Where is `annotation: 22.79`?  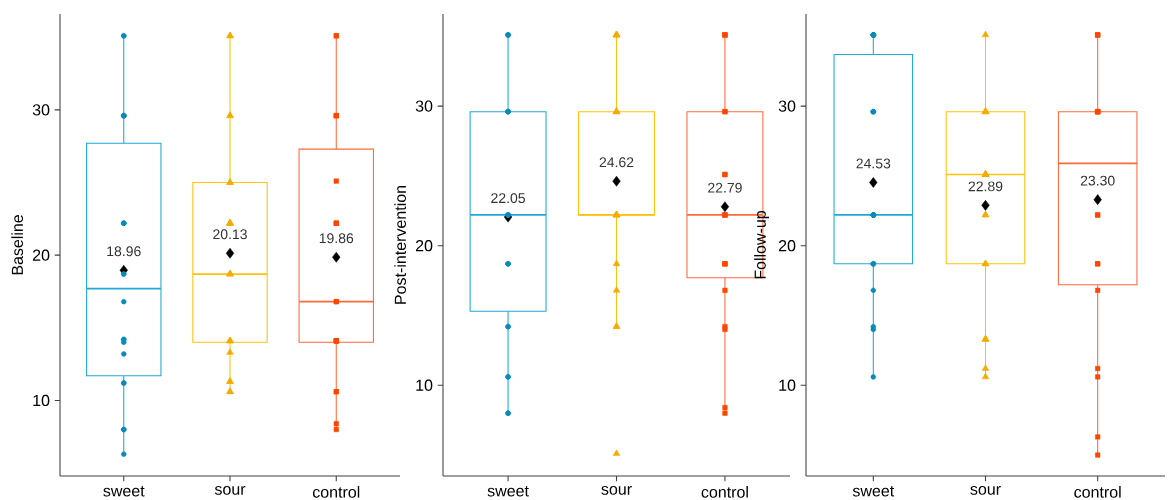 annotation: 22.79 is located at coordinates (725, 187).